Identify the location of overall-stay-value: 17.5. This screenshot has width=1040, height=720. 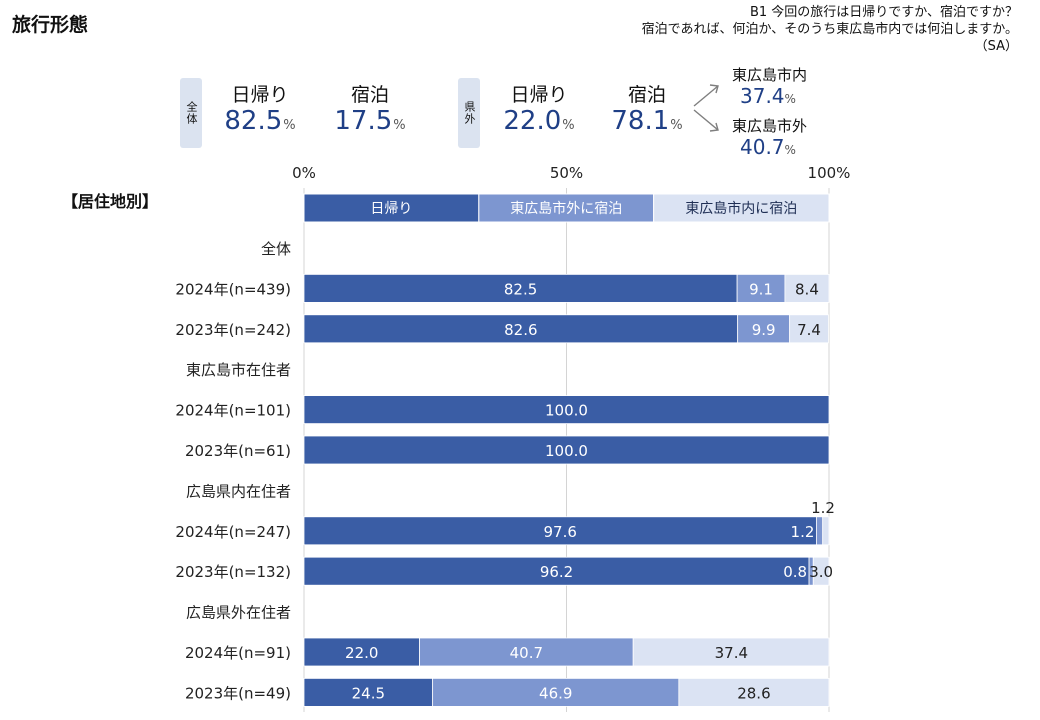
(363, 121).